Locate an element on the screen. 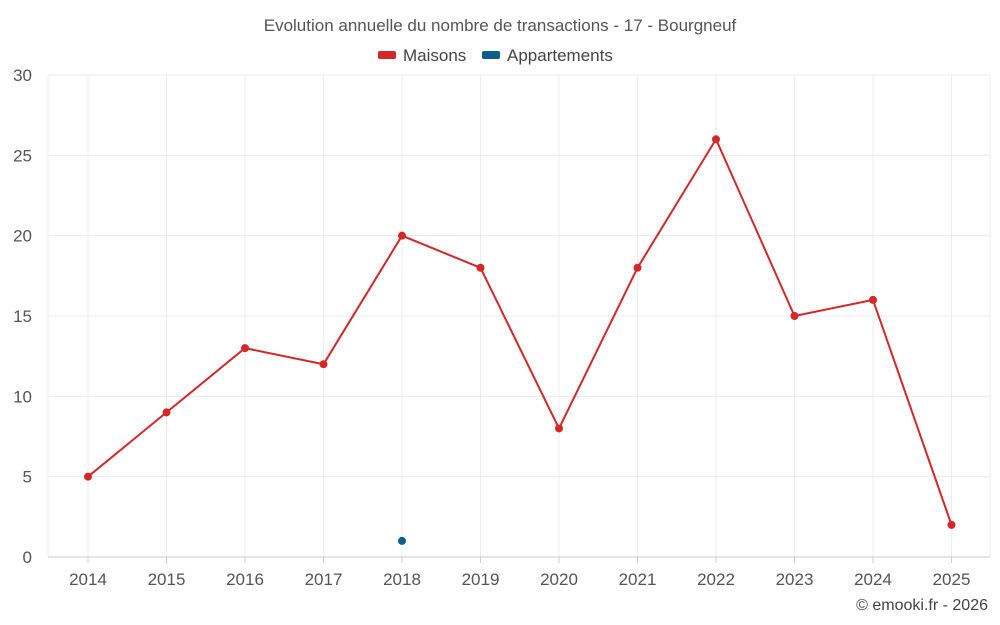 This screenshot has width=1000, height=625. x-tick-label: 2019 is located at coordinates (481, 579).